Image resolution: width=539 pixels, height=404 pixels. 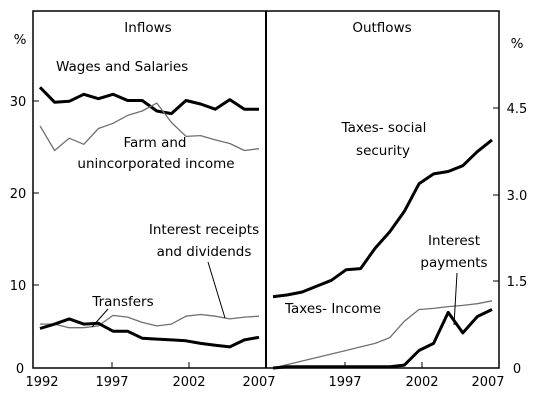 What do you see at coordinates (517, 109) in the screenshot?
I see `right-y-tick-label: 4.5` at bounding box center [517, 109].